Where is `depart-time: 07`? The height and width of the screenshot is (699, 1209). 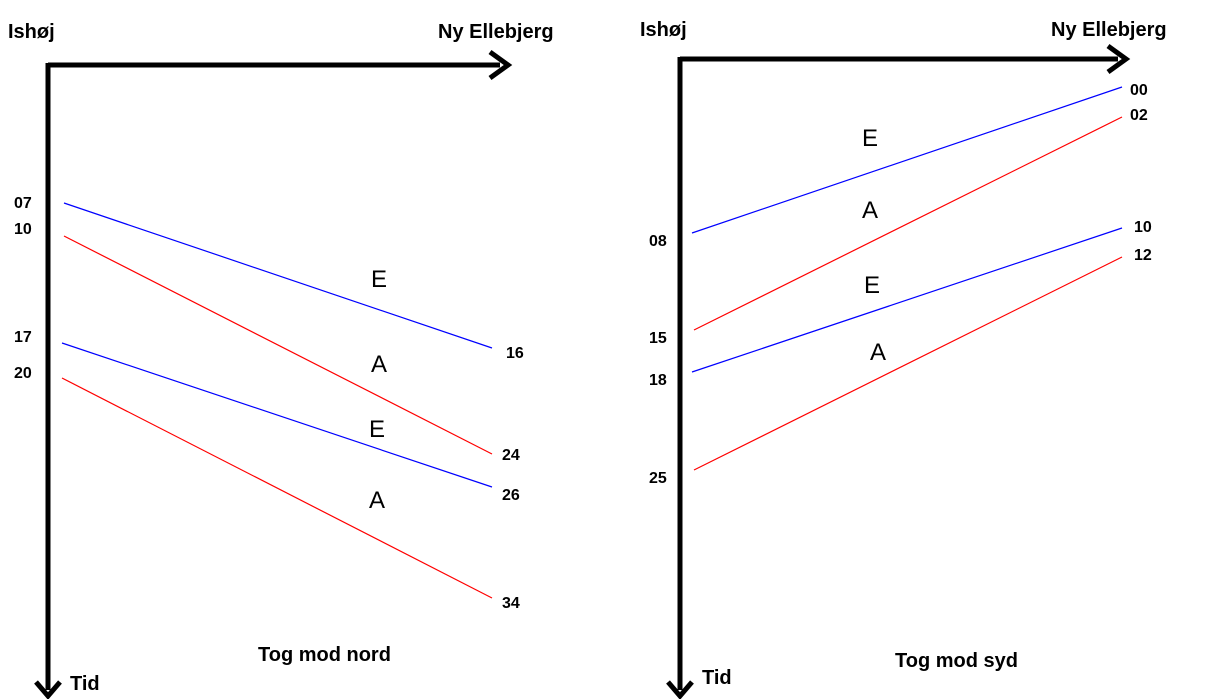
depart-time: 07 is located at coordinates (23, 203).